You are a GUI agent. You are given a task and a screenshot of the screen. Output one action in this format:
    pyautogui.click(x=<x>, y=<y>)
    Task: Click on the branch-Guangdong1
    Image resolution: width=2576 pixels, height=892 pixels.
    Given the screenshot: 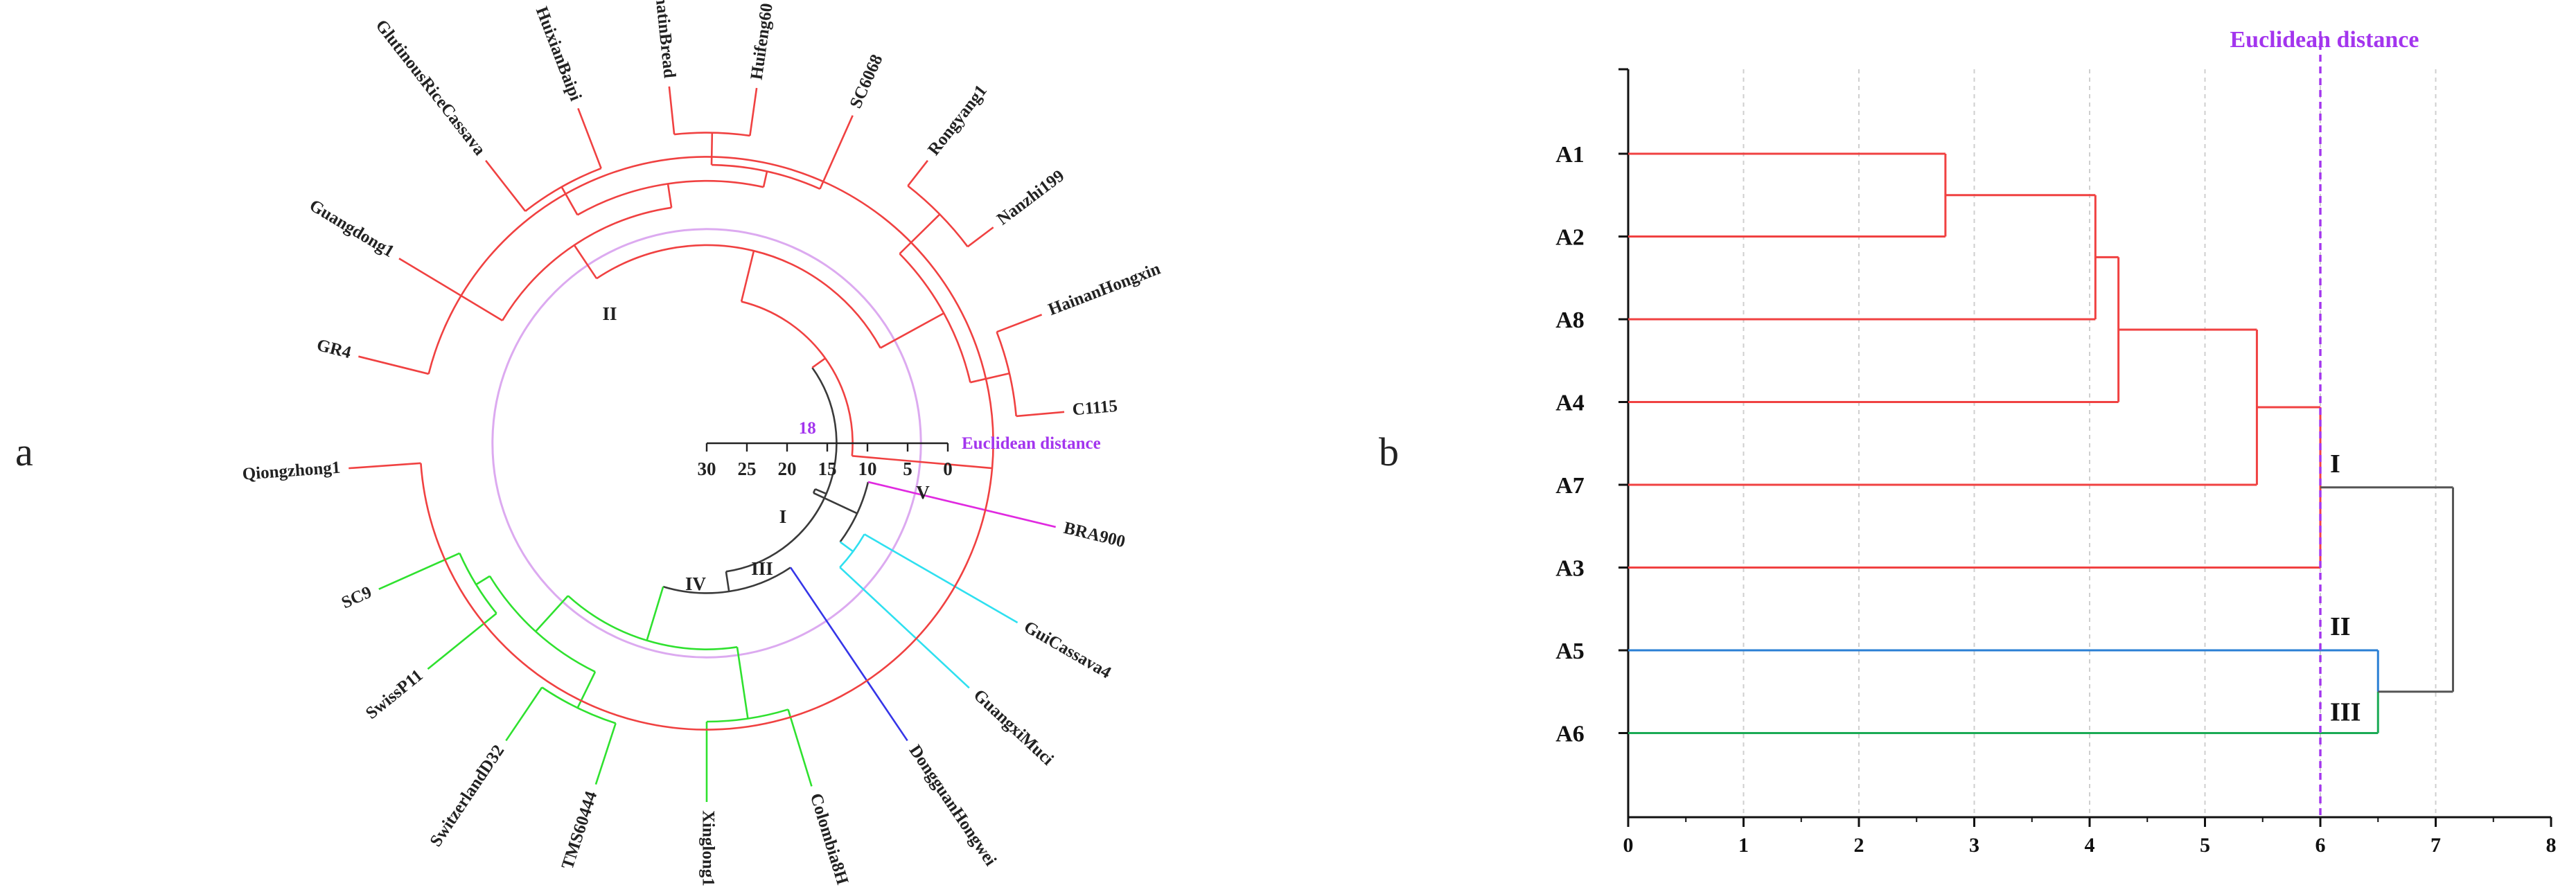 What is the action you would take?
    pyautogui.click(x=450, y=289)
    